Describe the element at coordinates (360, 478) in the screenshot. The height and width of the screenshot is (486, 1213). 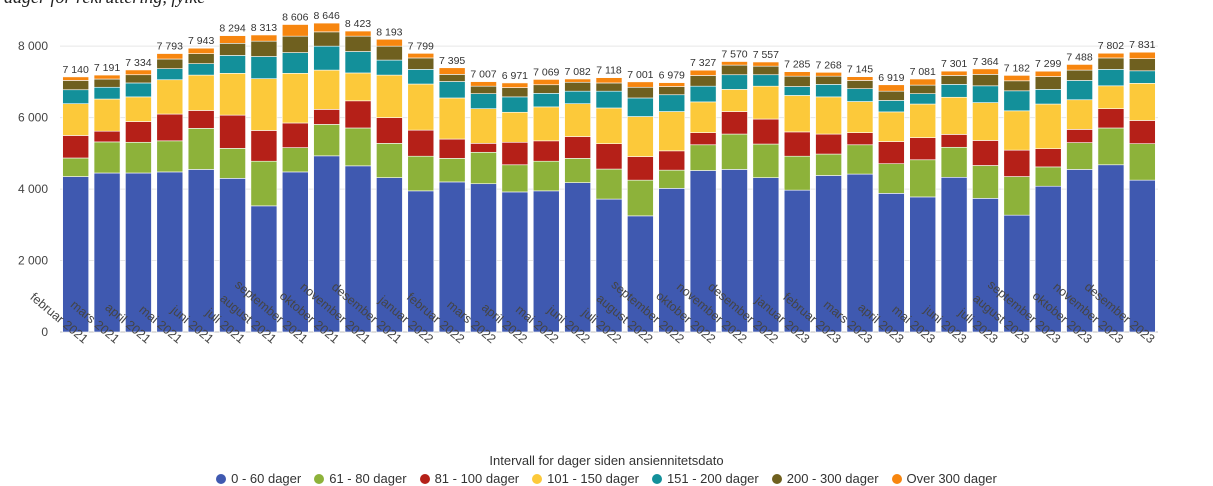
I see `legend-item: 61 - 80 dager` at that location.